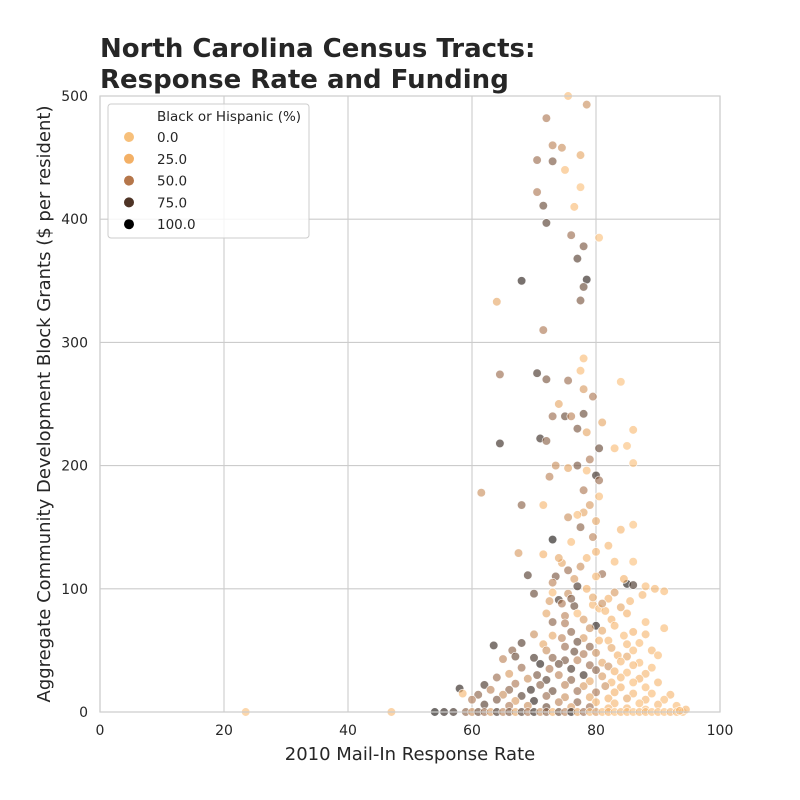 The image size is (800, 800). What do you see at coordinates (167, 138) in the screenshot?
I see `legend-label: 0.0` at bounding box center [167, 138].